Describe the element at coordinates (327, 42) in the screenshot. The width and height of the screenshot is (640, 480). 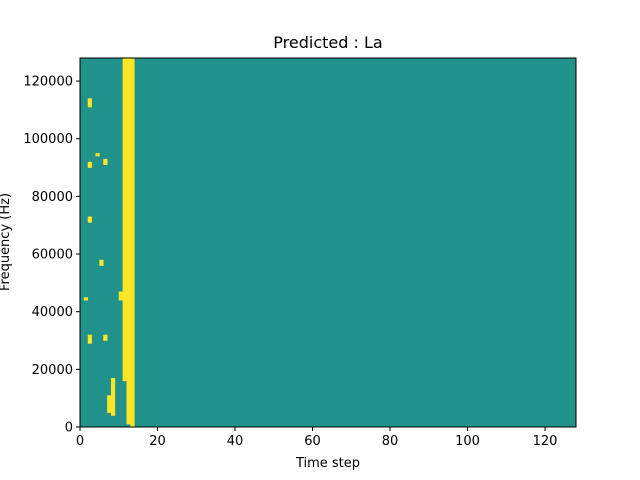
I see `chart-title: Predicted : La` at that location.